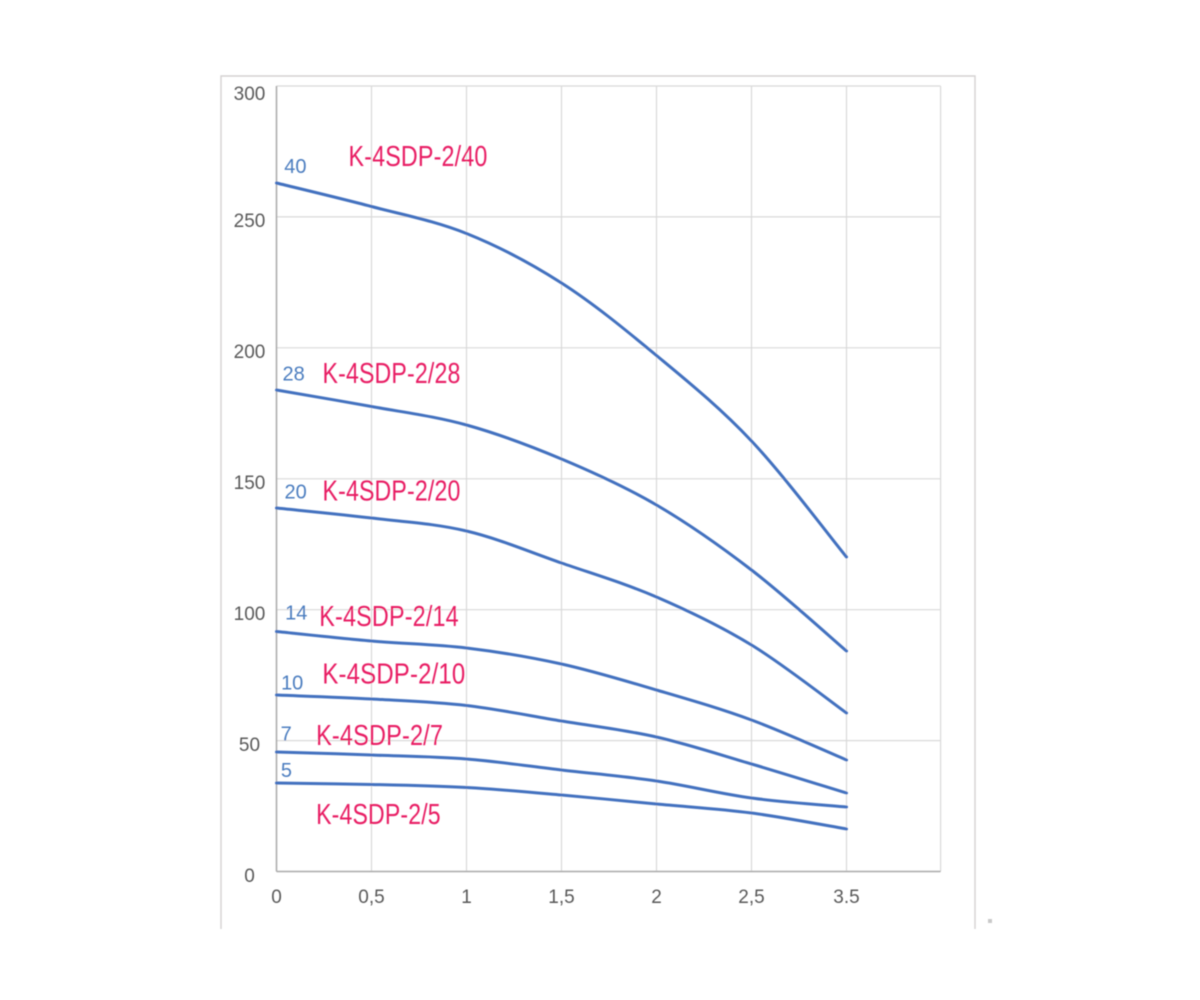 The height and width of the screenshot is (1000, 1200). What do you see at coordinates (561, 897) in the screenshot?
I see `svg-text: 1,5` at bounding box center [561, 897].